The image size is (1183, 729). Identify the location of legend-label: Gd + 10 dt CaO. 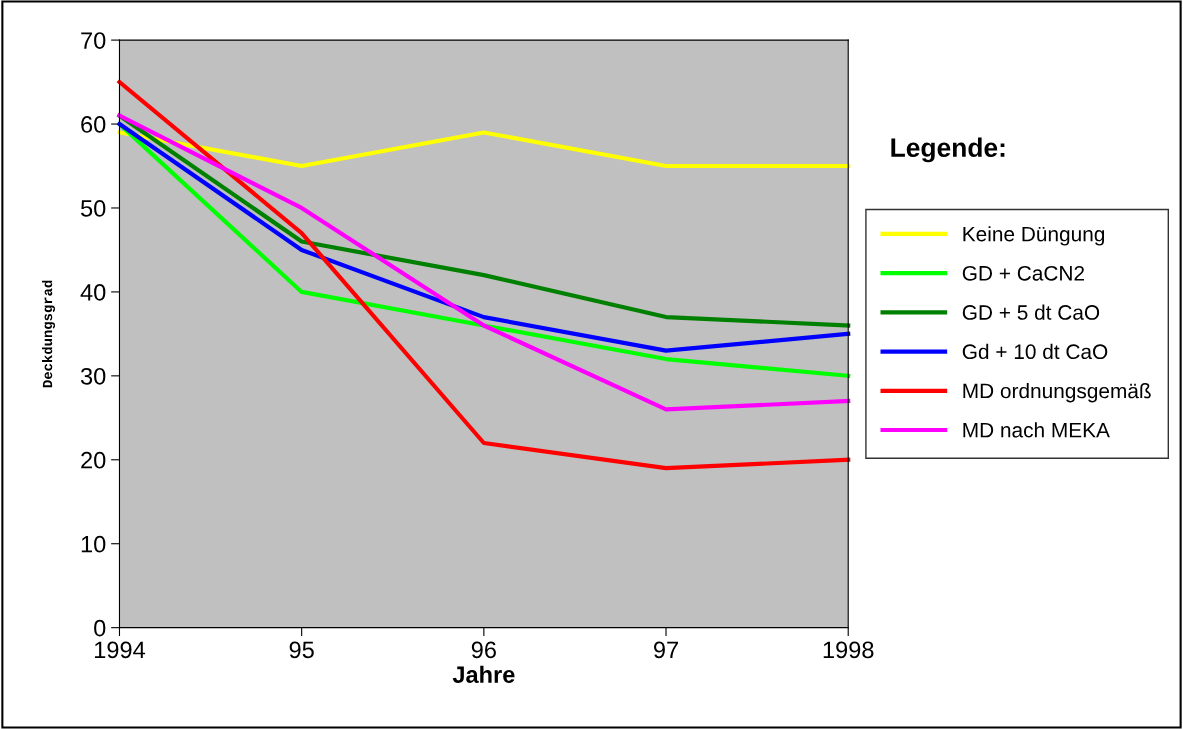
(1035, 351).